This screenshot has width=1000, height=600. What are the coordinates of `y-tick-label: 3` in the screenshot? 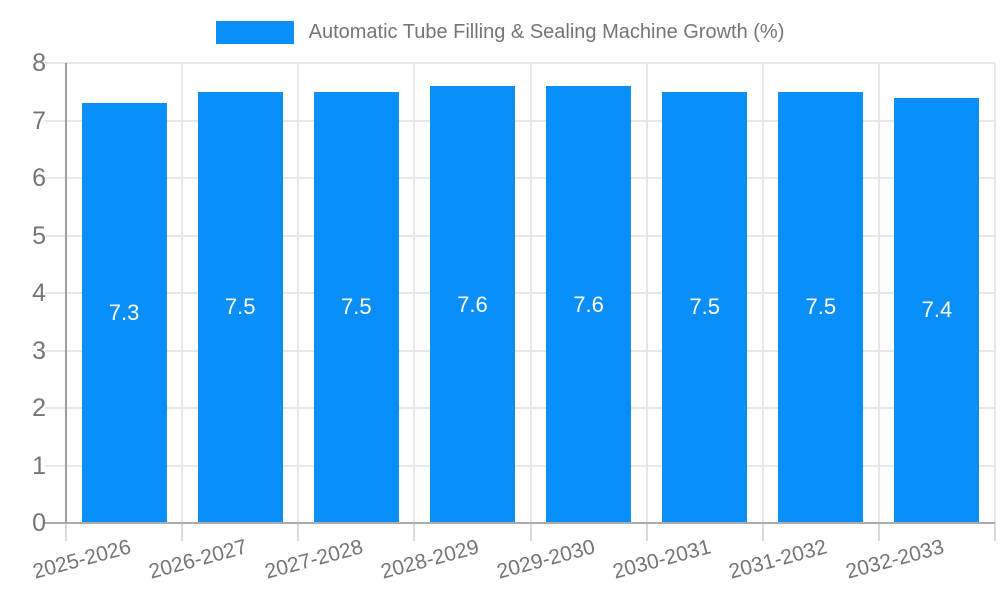 It's located at (39, 350).